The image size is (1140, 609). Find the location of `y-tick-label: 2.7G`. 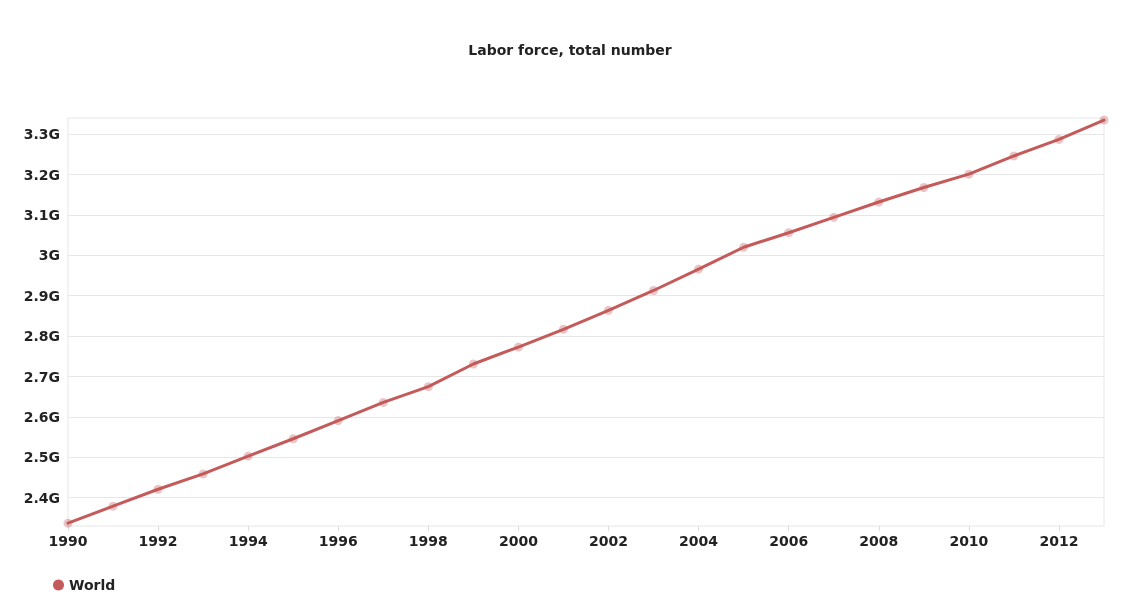

y-tick-label: 2.7G is located at coordinates (41, 376).